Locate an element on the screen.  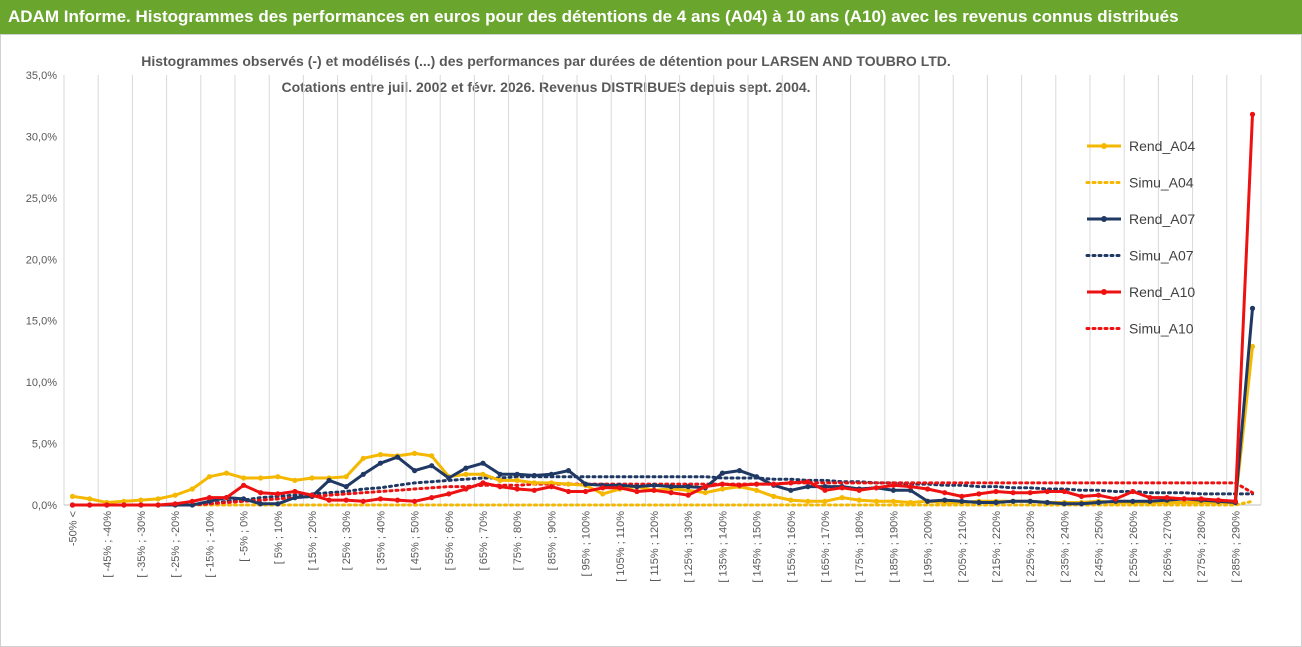
x-tick-label: [ 155% ; 160% is located at coordinates (792, 547).